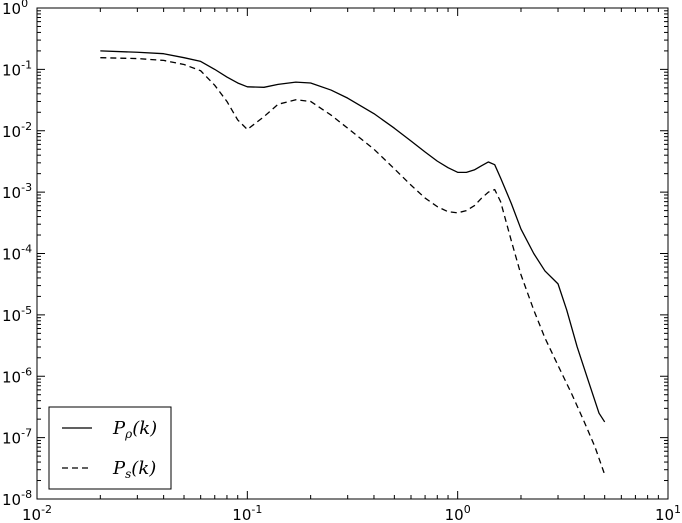 Image resolution: width=682 pixels, height=523 pixels. Describe the element at coordinates (134, 429) in the screenshot. I see `legend-label-1: Pρ(k)` at that location.